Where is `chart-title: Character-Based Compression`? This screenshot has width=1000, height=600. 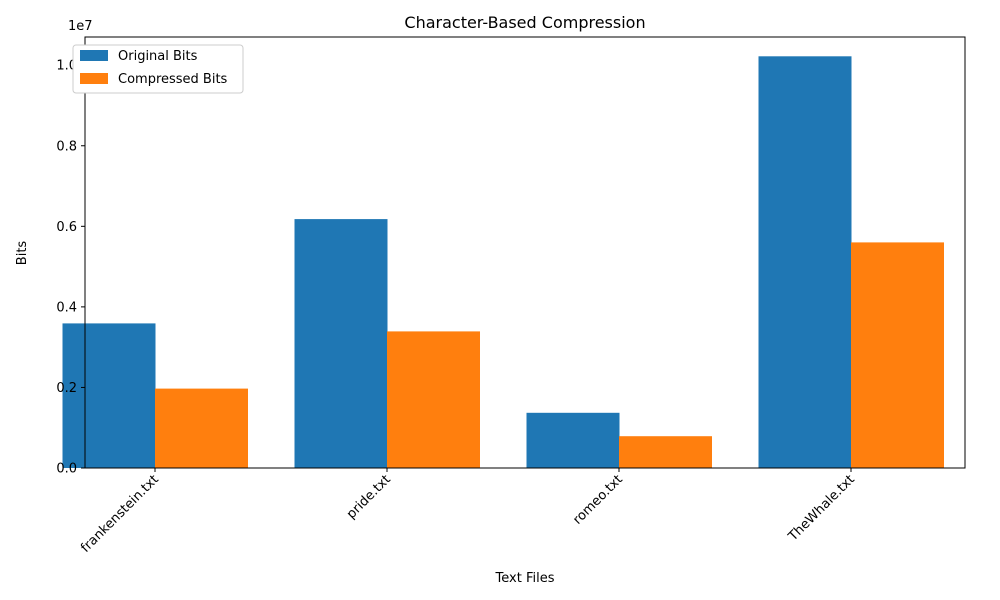 chart-title: Character-Based Compression is located at coordinates (524, 22).